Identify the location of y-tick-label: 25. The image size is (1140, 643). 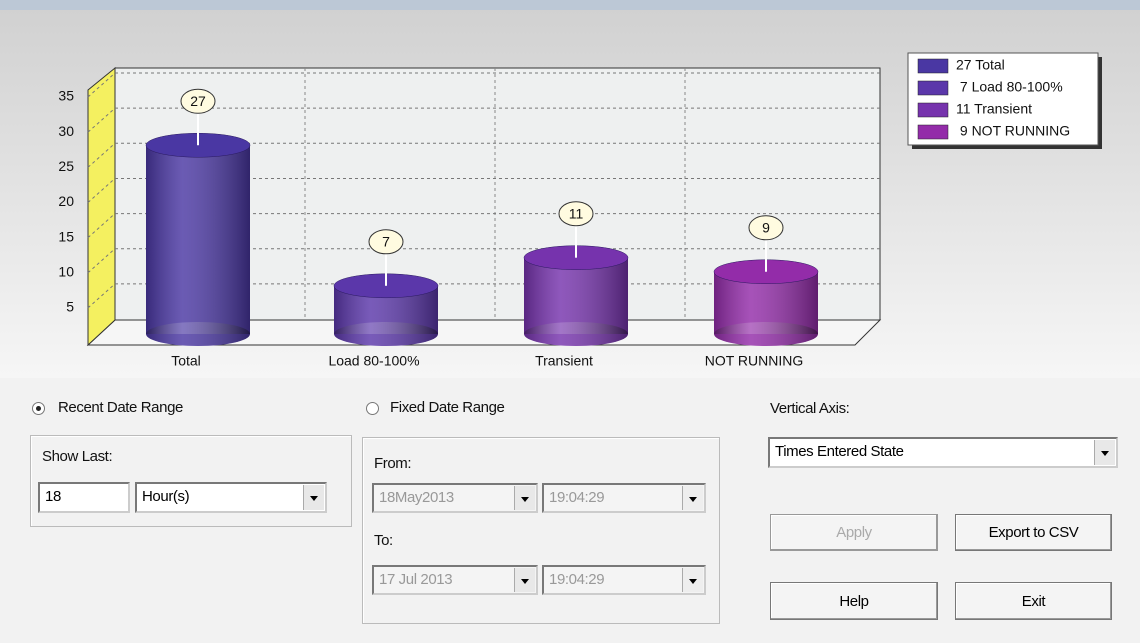
(66, 166).